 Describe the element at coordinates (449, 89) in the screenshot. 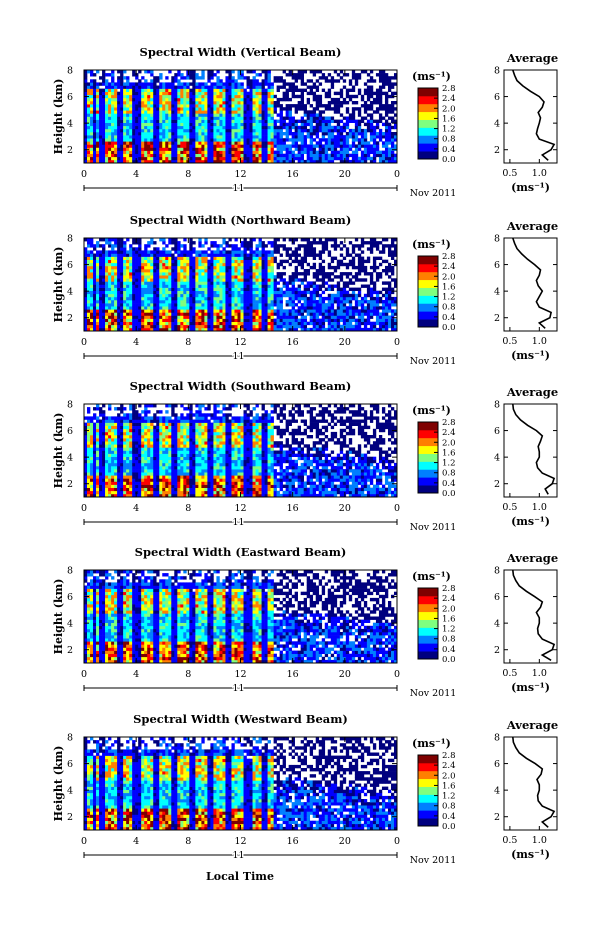

I see `panel-1-colorbar-tick-label: 2.8` at that location.